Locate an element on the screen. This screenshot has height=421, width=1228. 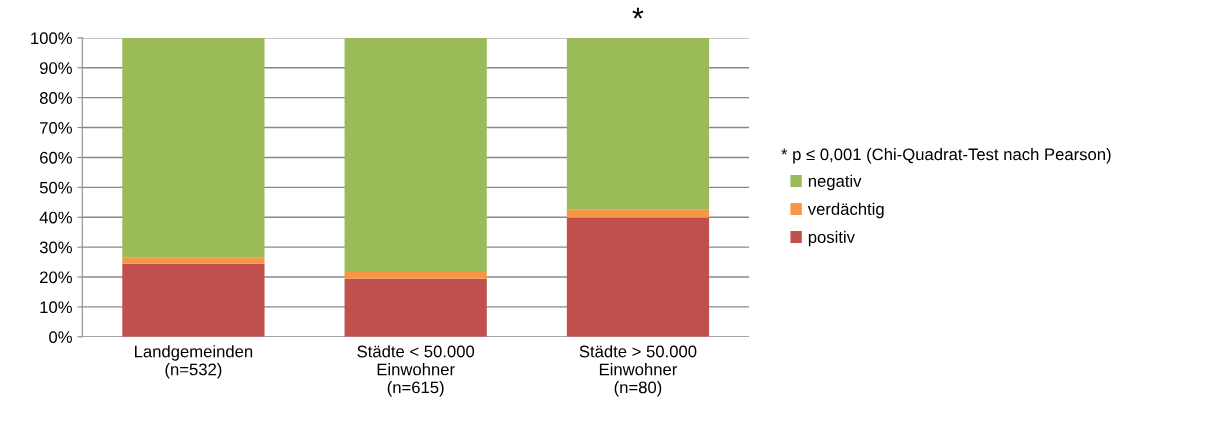
y-tick-label: 50% is located at coordinates (55, 187).